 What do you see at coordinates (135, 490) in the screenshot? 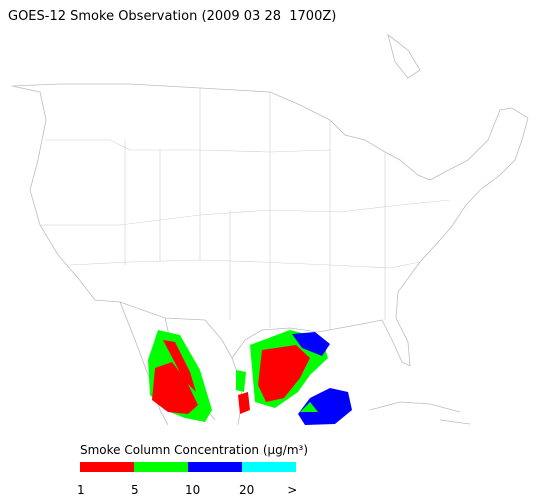
I see `legend-label: 5` at bounding box center [135, 490].